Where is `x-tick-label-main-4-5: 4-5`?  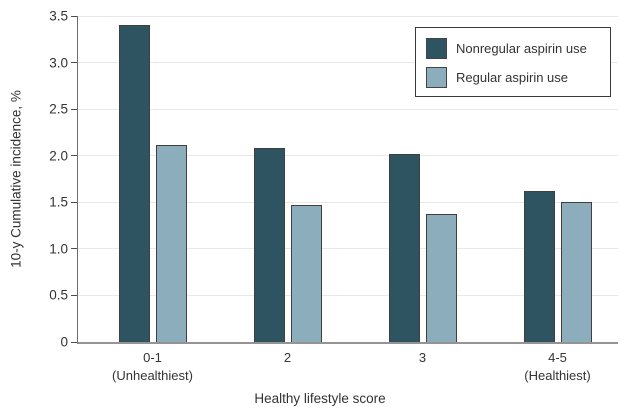
x-tick-label-main-4-5: 4-5 is located at coordinates (557, 357).